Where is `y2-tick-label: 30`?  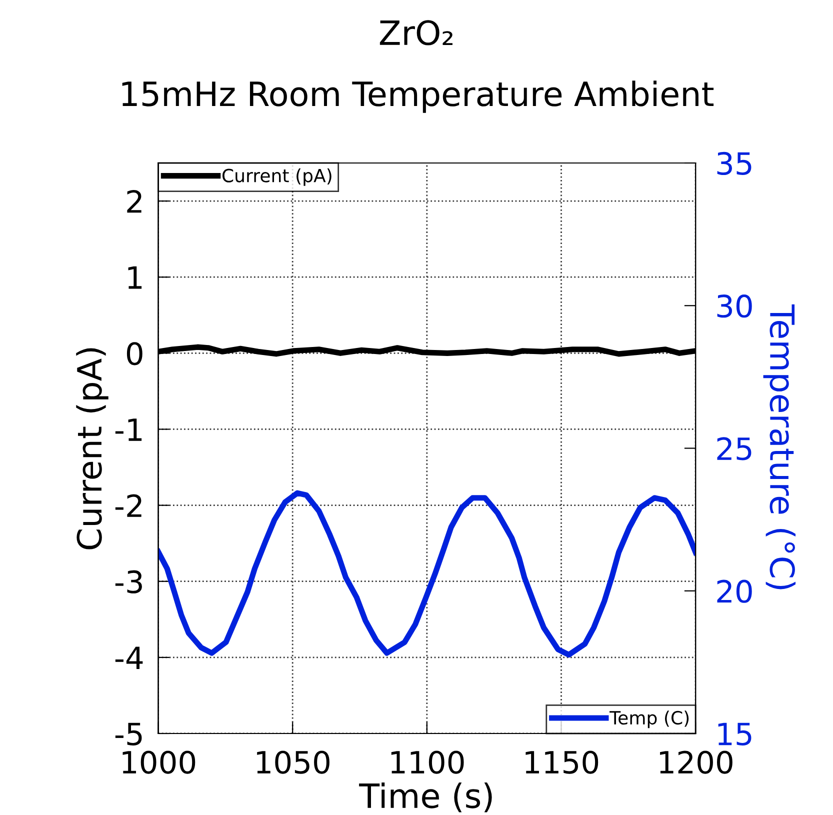 y2-tick-label: 30 is located at coordinates (734, 306).